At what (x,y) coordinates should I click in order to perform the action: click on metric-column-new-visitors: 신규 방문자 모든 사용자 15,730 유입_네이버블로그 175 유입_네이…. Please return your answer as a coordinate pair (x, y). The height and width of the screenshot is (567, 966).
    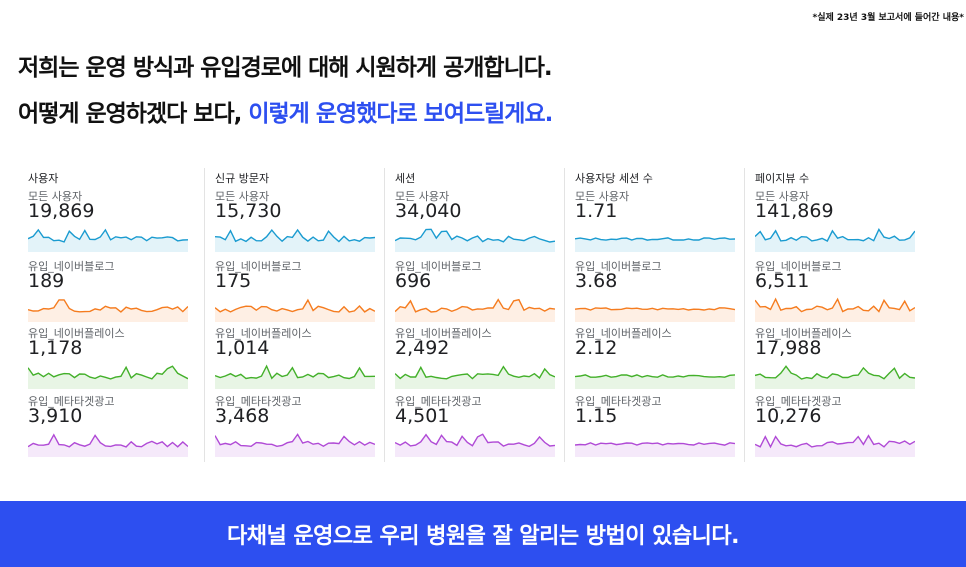
    Looking at the image, I should click on (294, 315).